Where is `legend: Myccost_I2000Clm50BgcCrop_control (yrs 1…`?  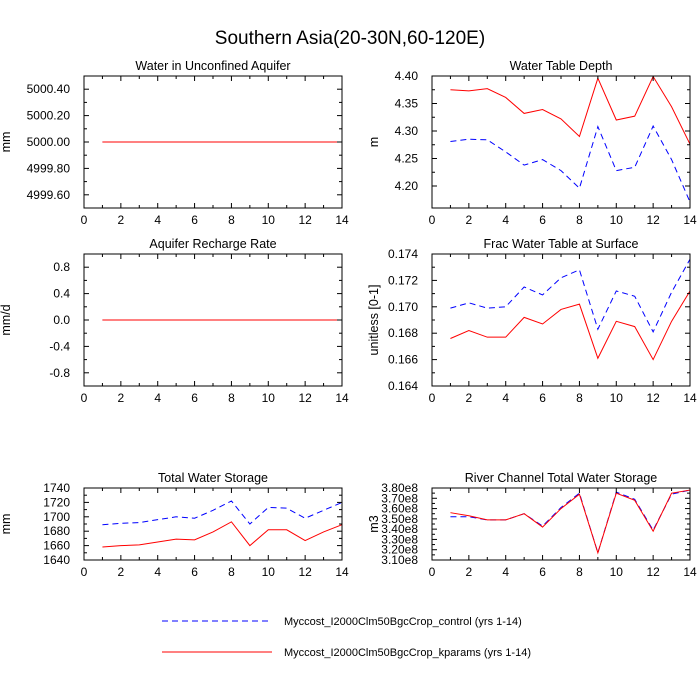 legend: Myccost_I2000Clm50BgcCrop_control (yrs 1… is located at coordinates (346, 637).